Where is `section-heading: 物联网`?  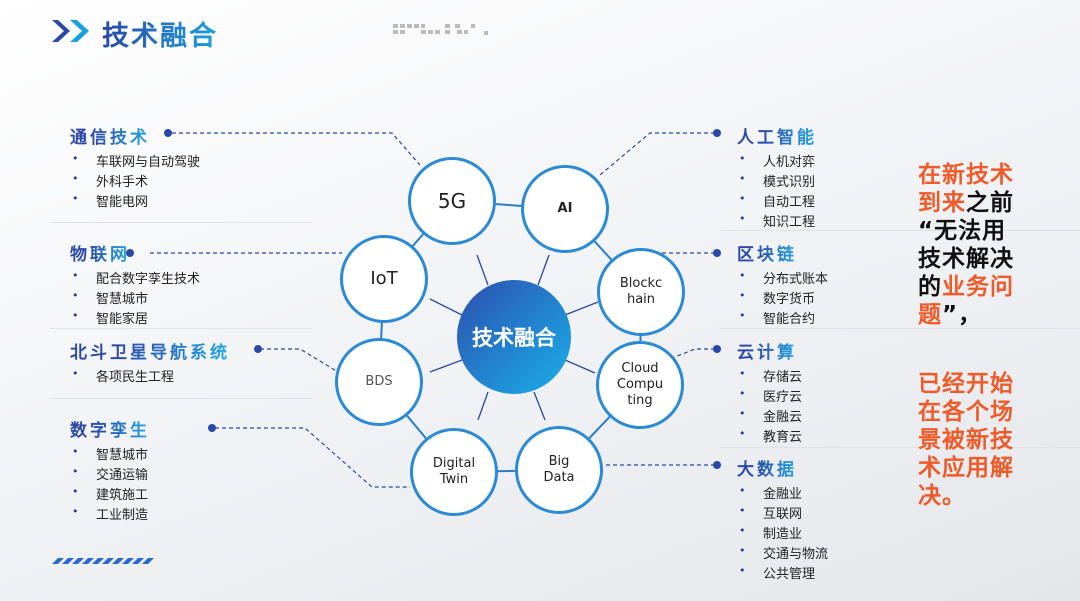 section-heading: 物联网 is located at coordinates (100, 252).